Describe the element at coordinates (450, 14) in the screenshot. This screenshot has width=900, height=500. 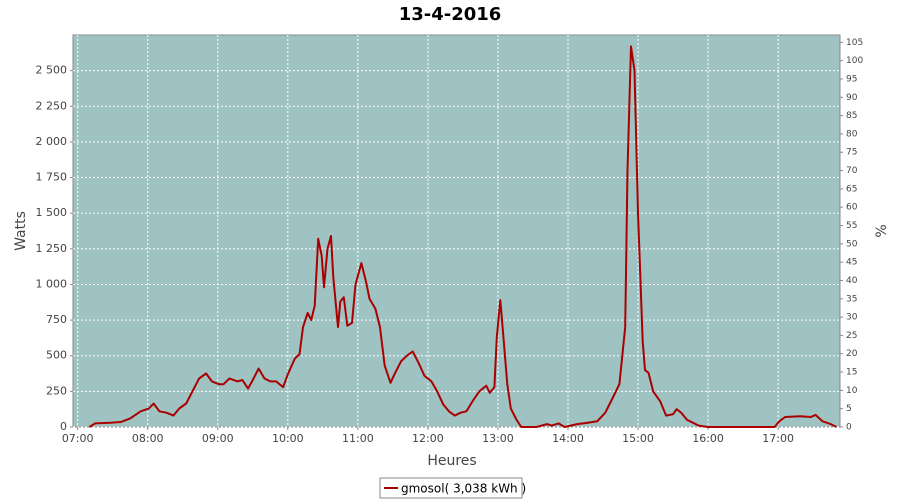
I see `chart-title: 13-4-2016` at that location.